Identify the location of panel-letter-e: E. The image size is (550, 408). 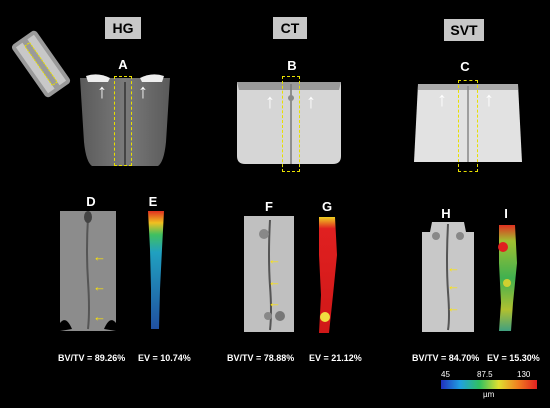
(153, 201).